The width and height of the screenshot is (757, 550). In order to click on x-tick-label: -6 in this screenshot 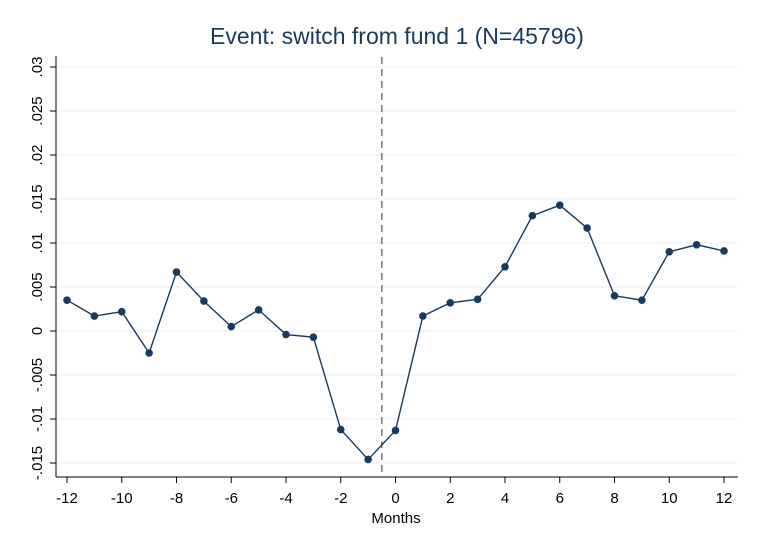, I will do `click(231, 498)`.